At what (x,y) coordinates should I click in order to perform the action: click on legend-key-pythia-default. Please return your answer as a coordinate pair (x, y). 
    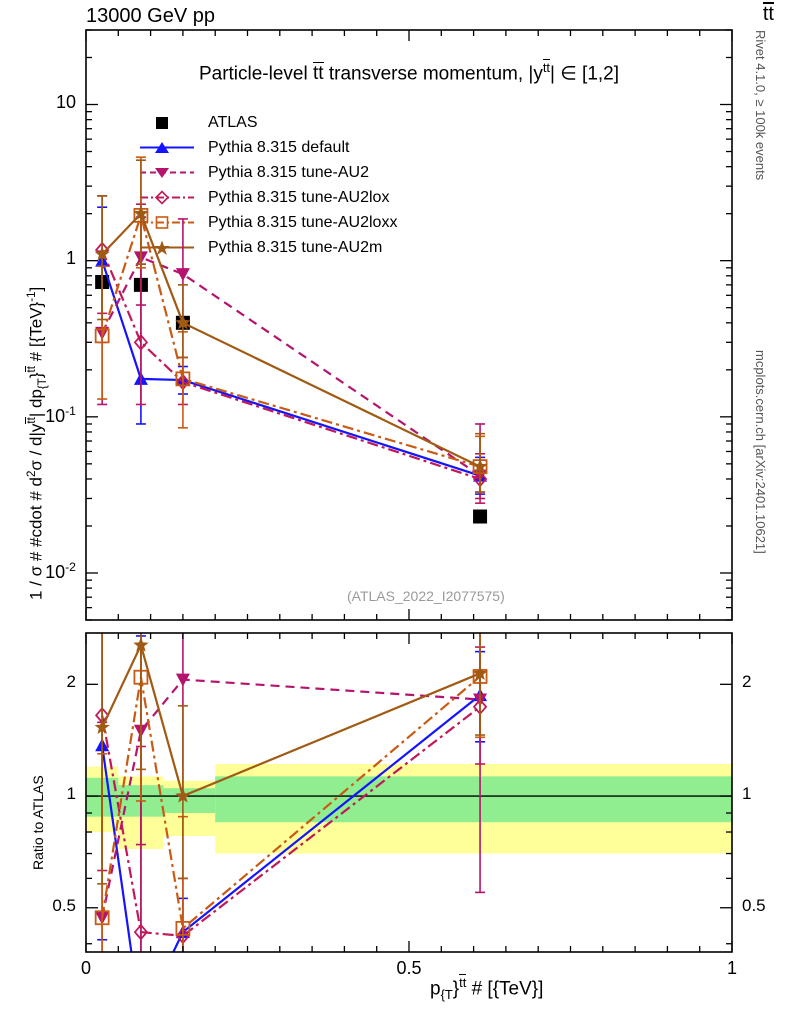
    Looking at the image, I should click on (167, 147).